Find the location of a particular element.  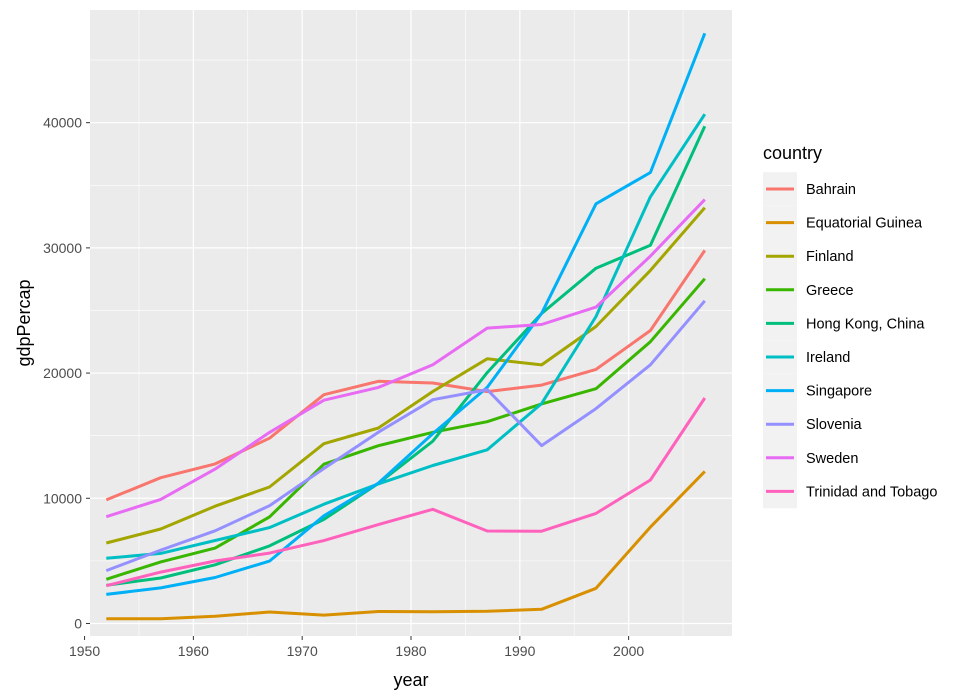

y-tick-label: 40000 is located at coordinates (62, 123).